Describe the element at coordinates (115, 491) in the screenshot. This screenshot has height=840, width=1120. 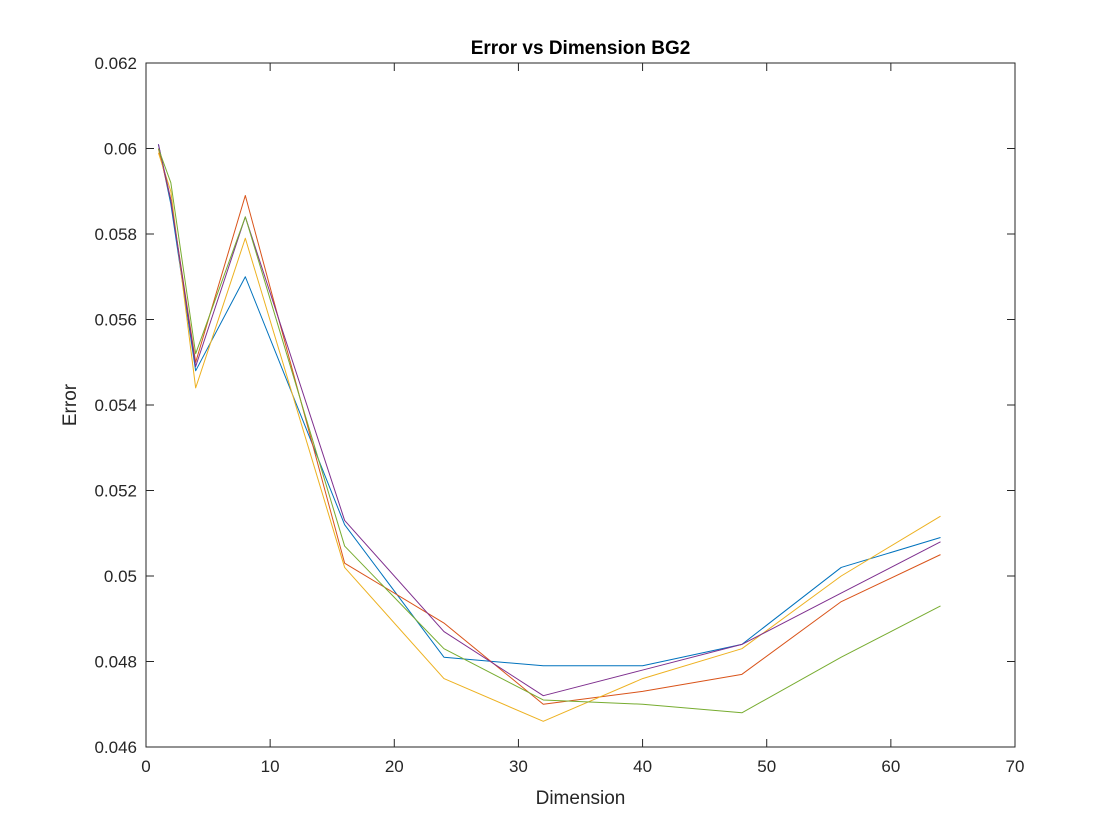
I see `y-tick-label: 0.052` at that location.